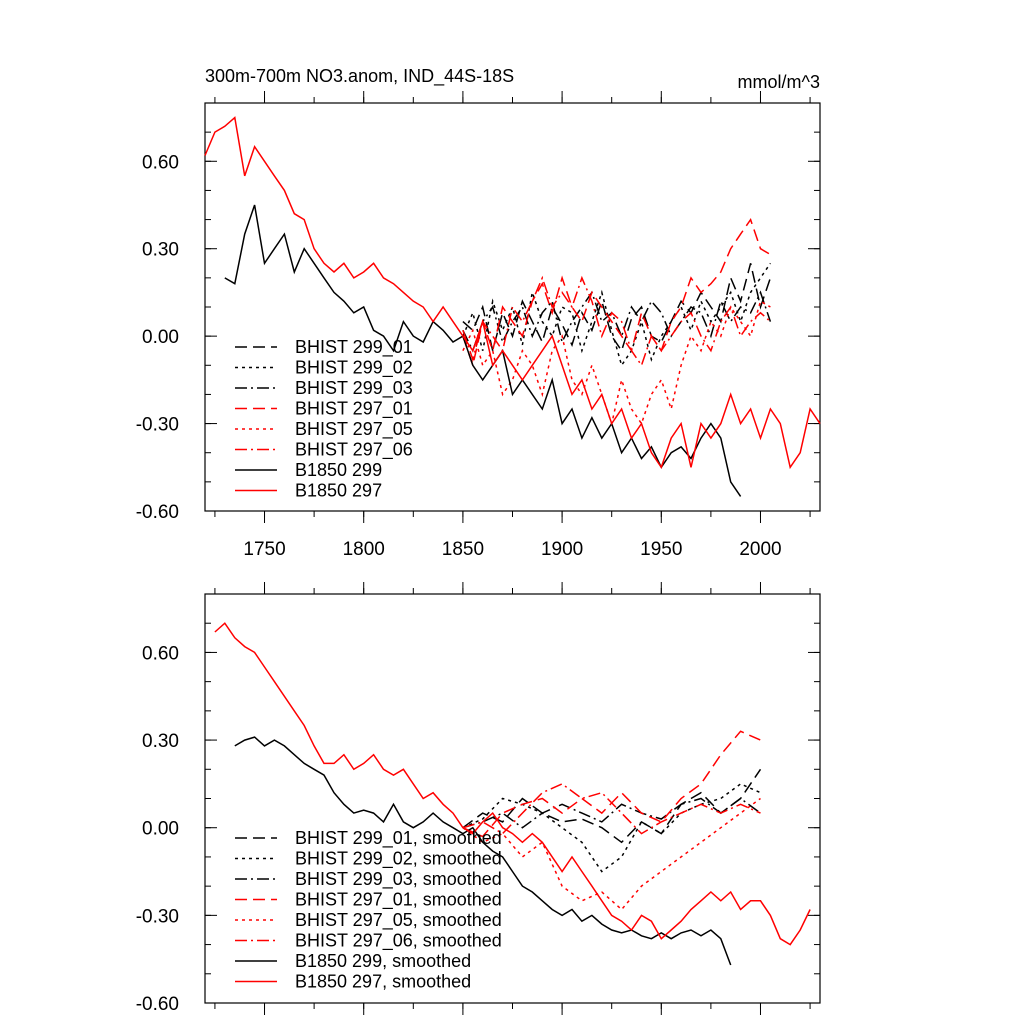  Describe the element at coordinates (354, 388) in the screenshot. I see `legend-label: BHIST 299_03` at that location.